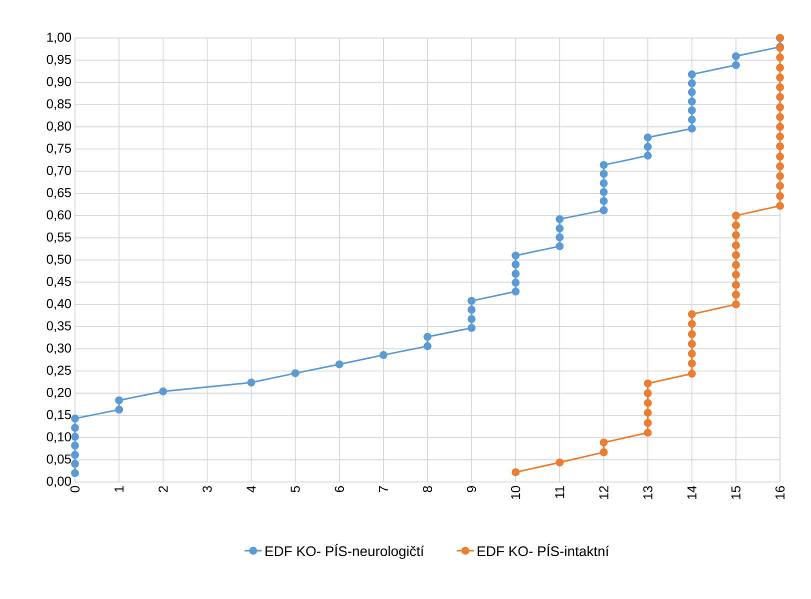 Image resolution: width=811 pixels, height=599 pixels. Describe the element at coordinates (603, 492) in the screenshot. I see `x-tick-label: 12` at that location.